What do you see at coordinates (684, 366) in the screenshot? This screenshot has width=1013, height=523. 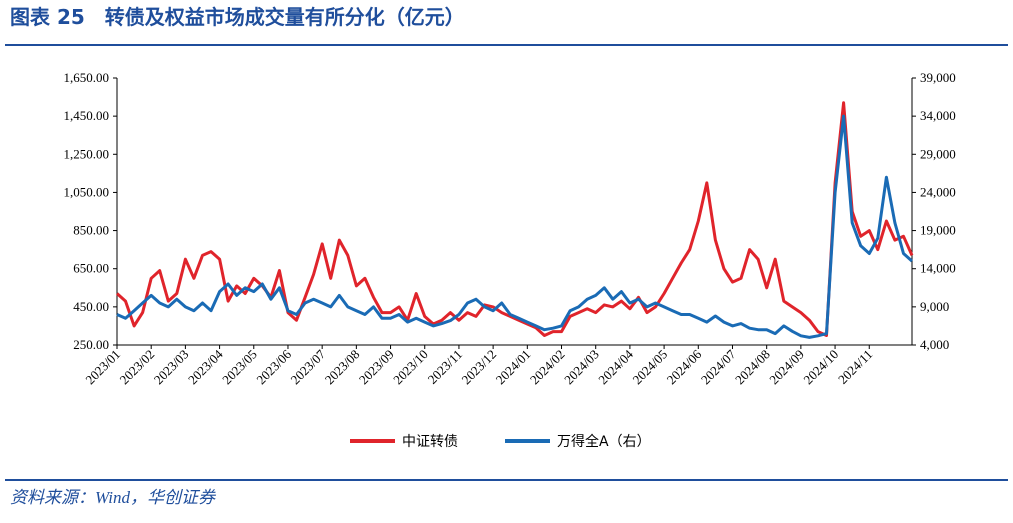 I see `x-tick-label: 2024/06` at bounding box center [684, 366].